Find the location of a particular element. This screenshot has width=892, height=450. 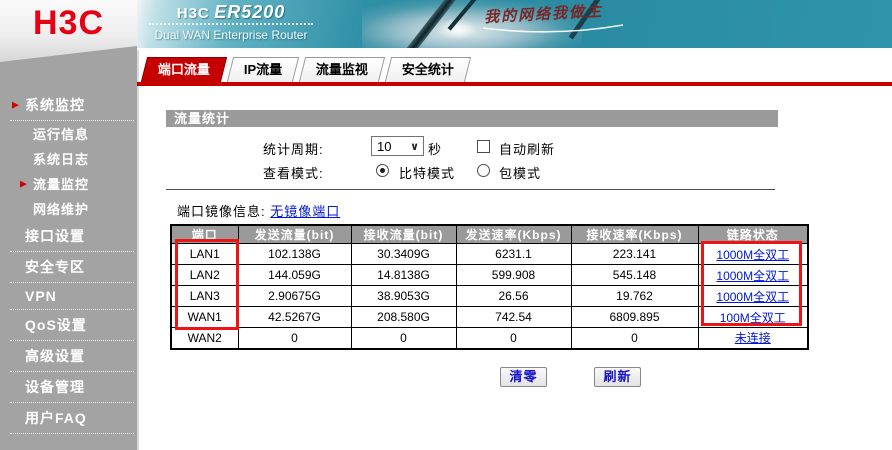

bit-mode-radio is located at coordinates (382, 170).